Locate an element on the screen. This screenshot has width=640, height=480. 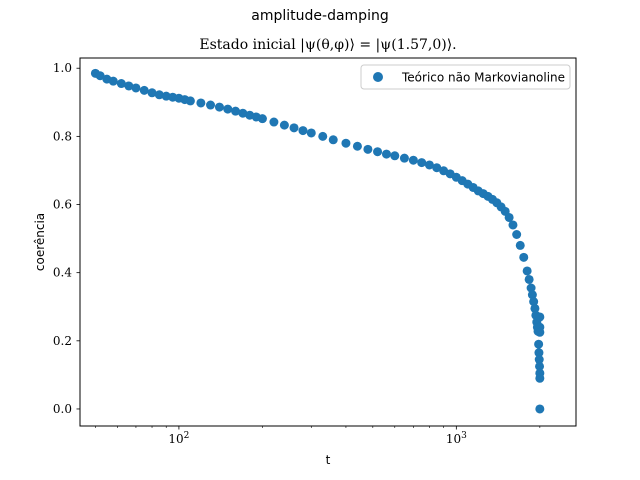
y-tick-label: 0.8 is located at coordinates (62, 136).